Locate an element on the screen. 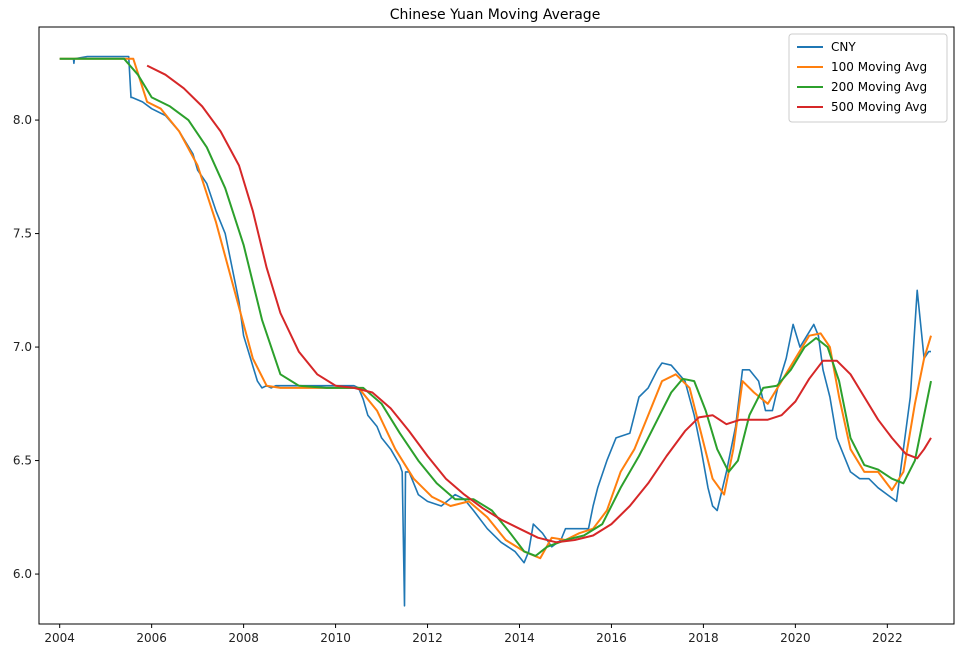 This screenshot has height=653, width=962. legend-box is located at coordinates (868, 78).